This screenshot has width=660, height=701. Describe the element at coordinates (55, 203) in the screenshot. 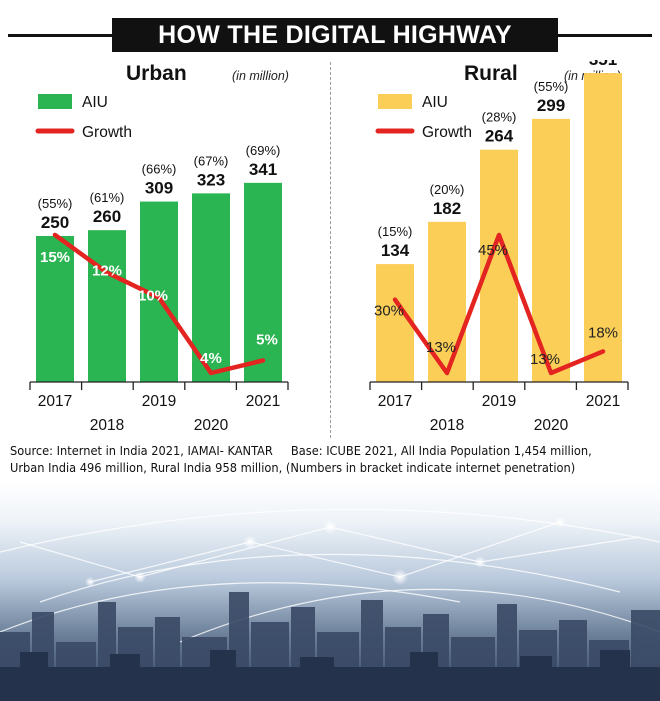

I see `urban-penetration-label-2017: (55%)` at that location.